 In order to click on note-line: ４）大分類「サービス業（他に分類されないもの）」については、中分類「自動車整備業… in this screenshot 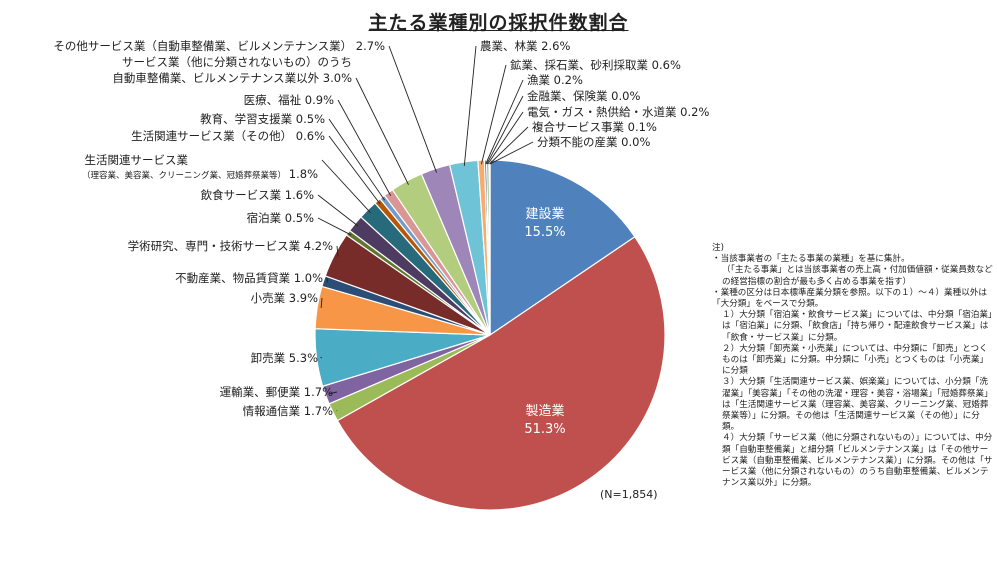, I will do `click(857, 461)`.